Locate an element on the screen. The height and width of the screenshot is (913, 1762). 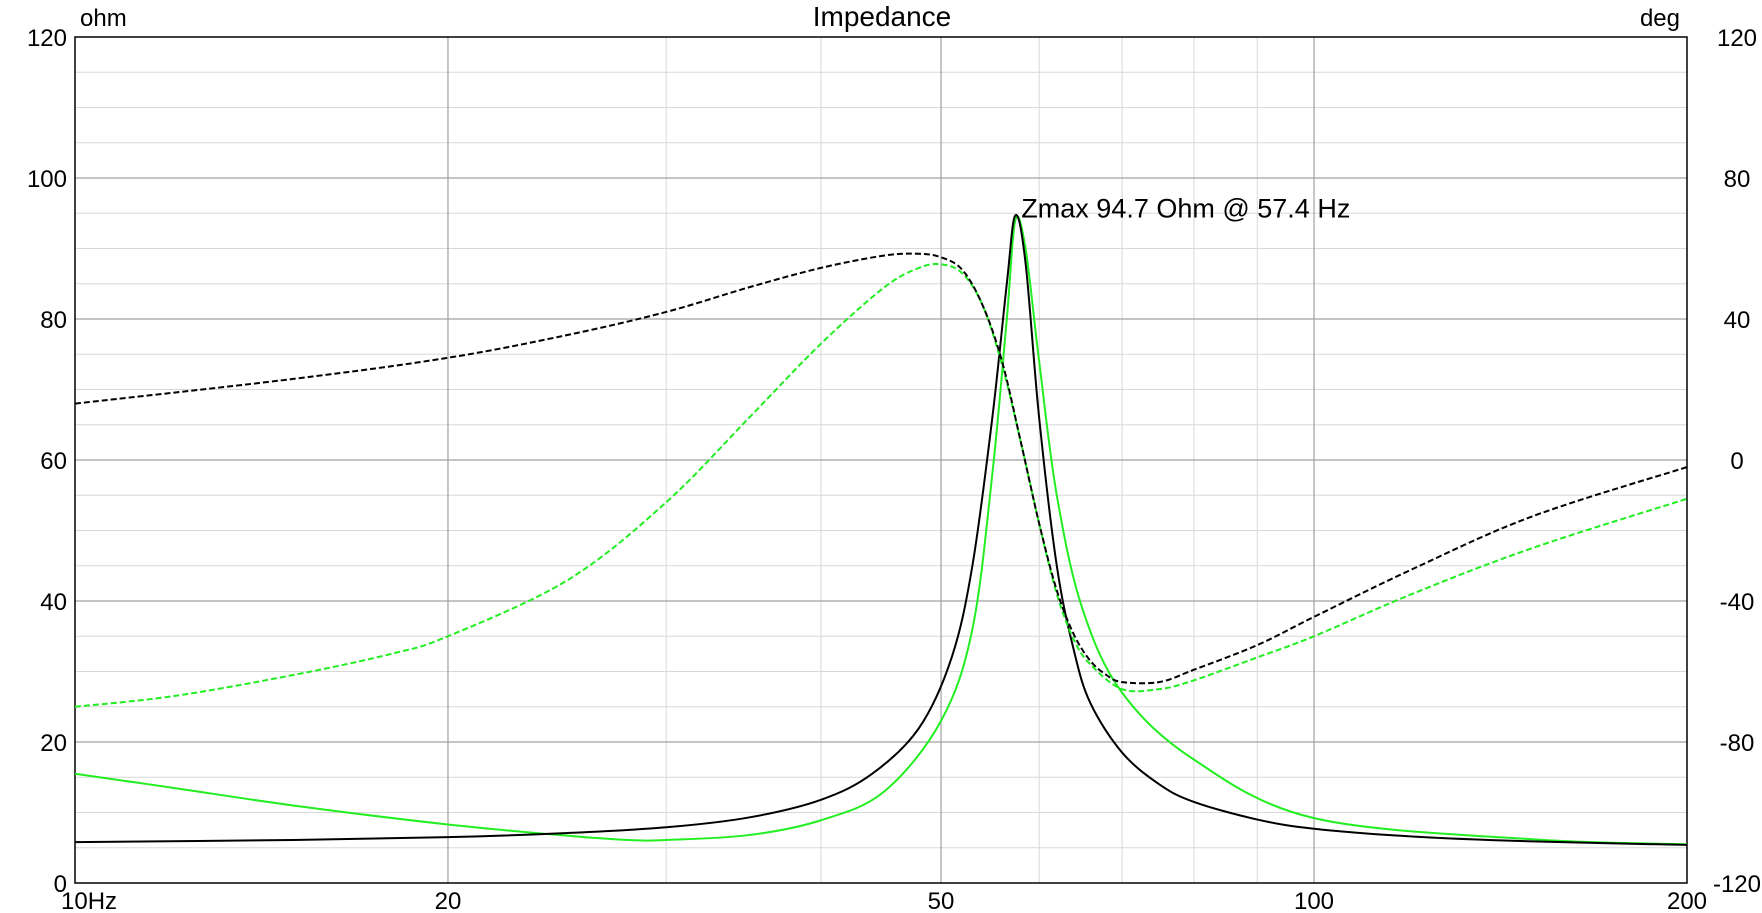
y-left-tick-label: 40 is located at coordinates (53, 602).